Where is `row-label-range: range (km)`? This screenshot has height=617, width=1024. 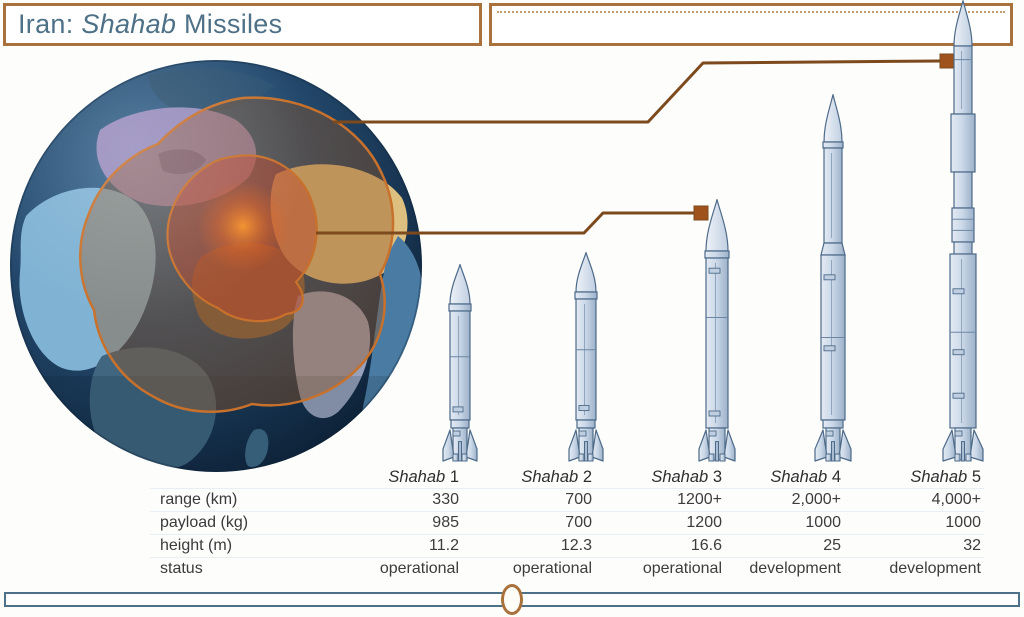
row-label-range: range (km) is located at coordinates (199, 499).